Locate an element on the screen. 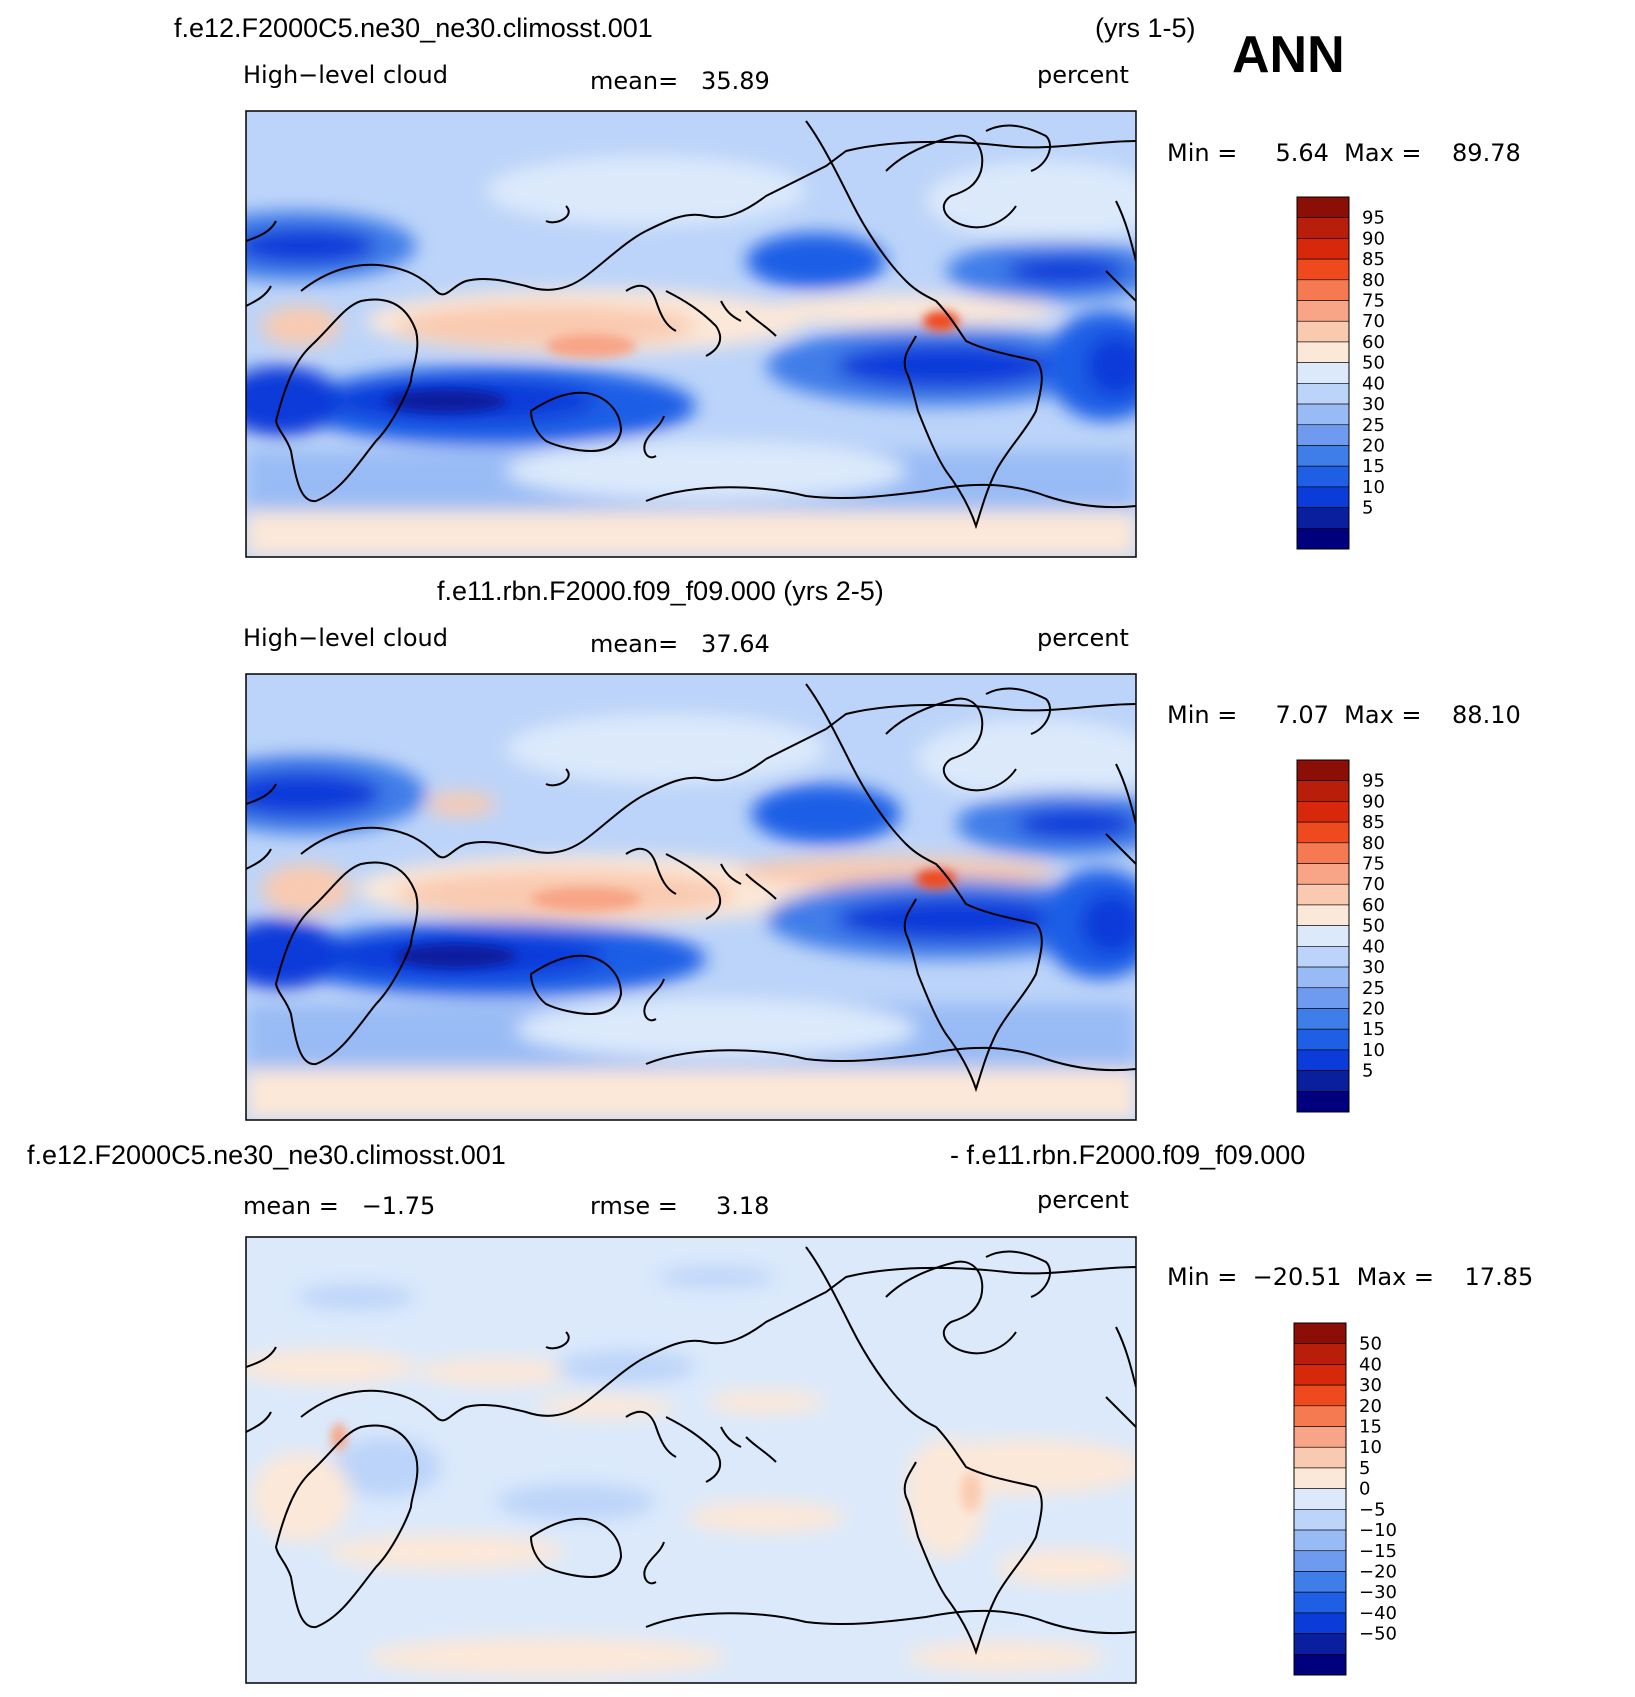 The image size is (1635, 1697). panel-1-map is located at coordinates (691, 334).